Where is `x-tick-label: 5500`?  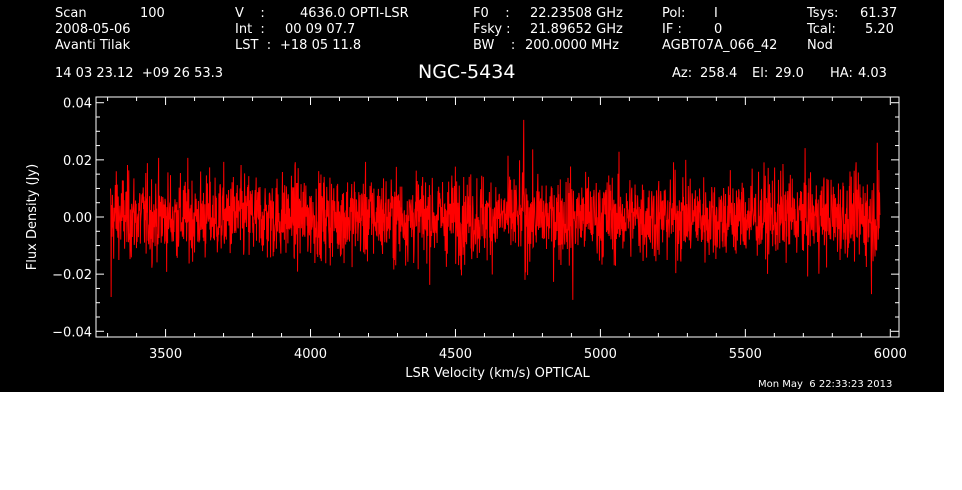 x-tick-label: 5500 is located at coordinates (745, 354).